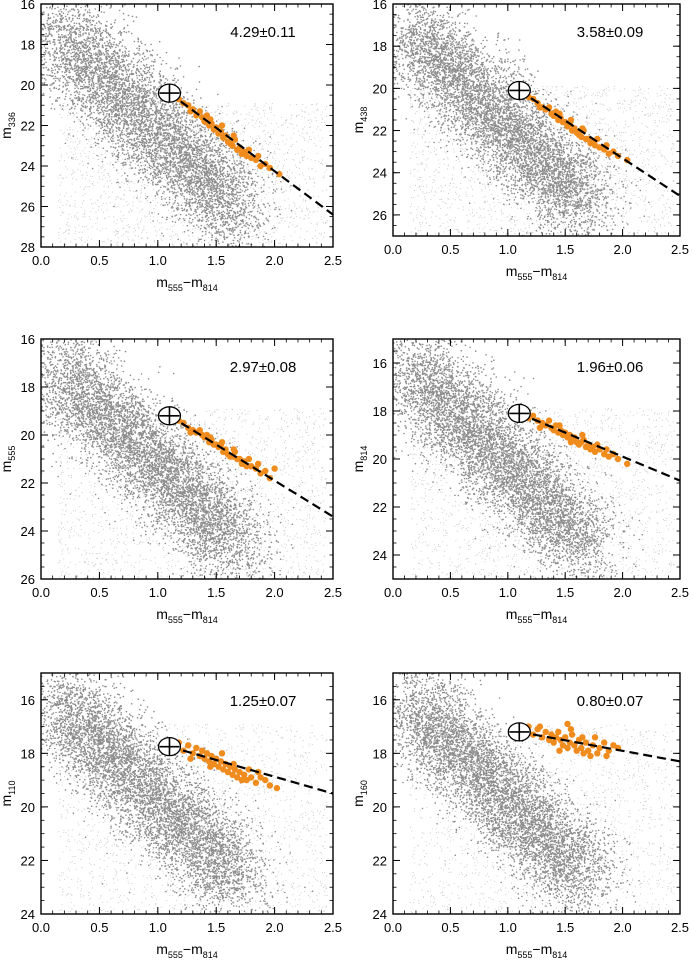  Describe the element at coordinates (380, 46) in the screenshot. I see `p1-ytick-label: 18` at that location.